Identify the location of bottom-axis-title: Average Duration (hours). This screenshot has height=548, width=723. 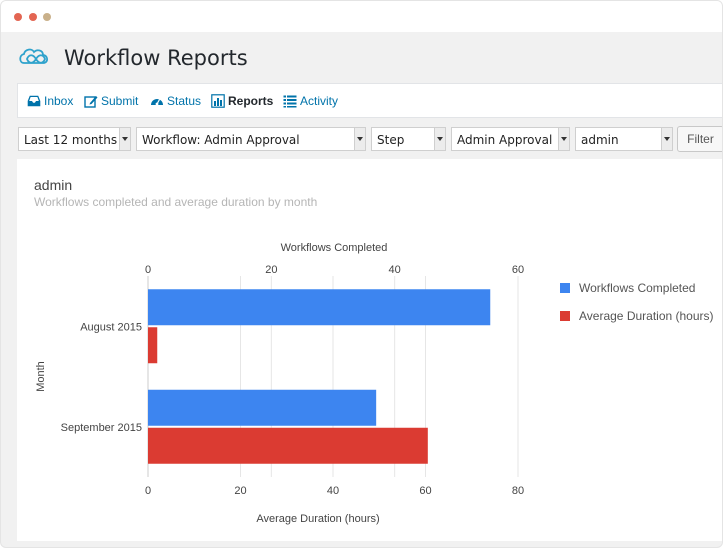
(317, 519).